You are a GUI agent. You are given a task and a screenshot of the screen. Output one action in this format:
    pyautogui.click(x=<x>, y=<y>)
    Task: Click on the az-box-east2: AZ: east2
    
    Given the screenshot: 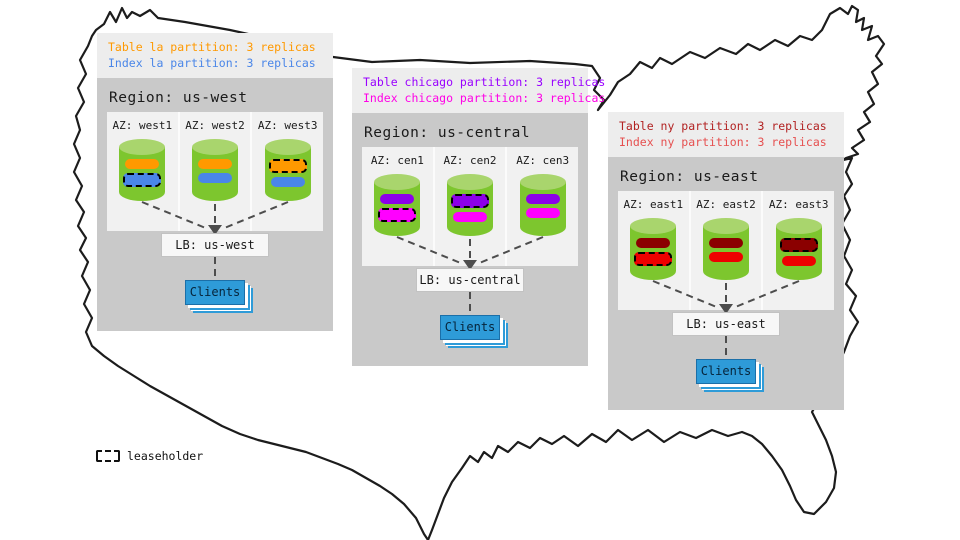 What is the action you would take?
    pyautogui.click(x=726, y=250)
    